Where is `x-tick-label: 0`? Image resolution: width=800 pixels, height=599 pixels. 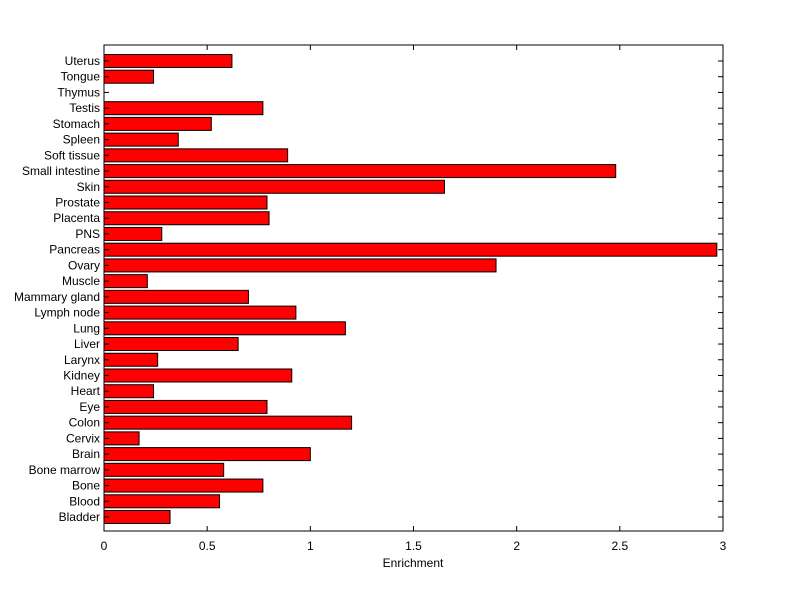
x-tick-label: 0 is located at coordinates (104, 546).